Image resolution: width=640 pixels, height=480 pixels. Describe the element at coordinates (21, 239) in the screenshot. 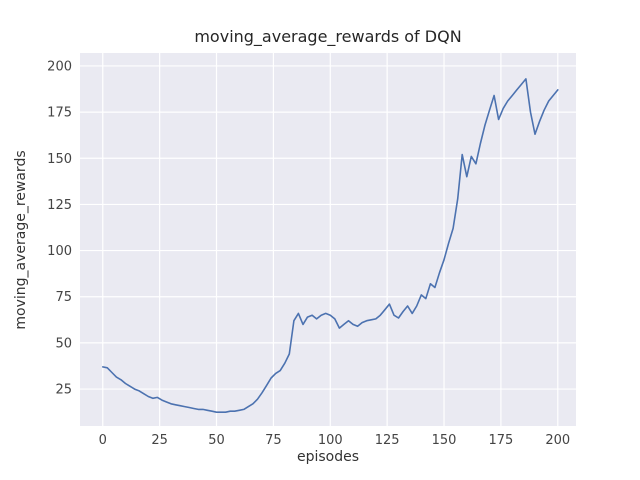

I see `y-axis-label: moving_average_rewards` at that location.